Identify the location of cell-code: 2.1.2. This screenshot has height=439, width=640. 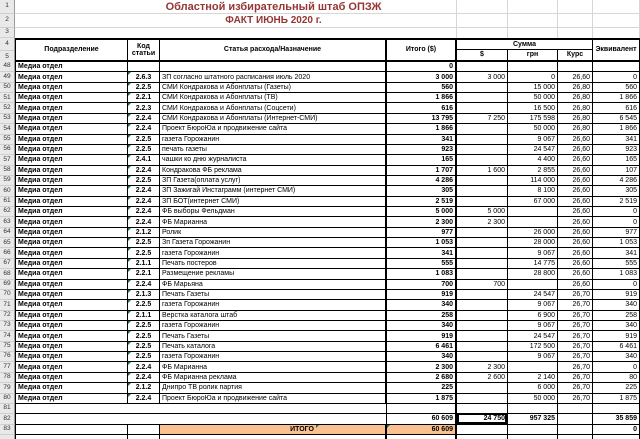
(144, 233).